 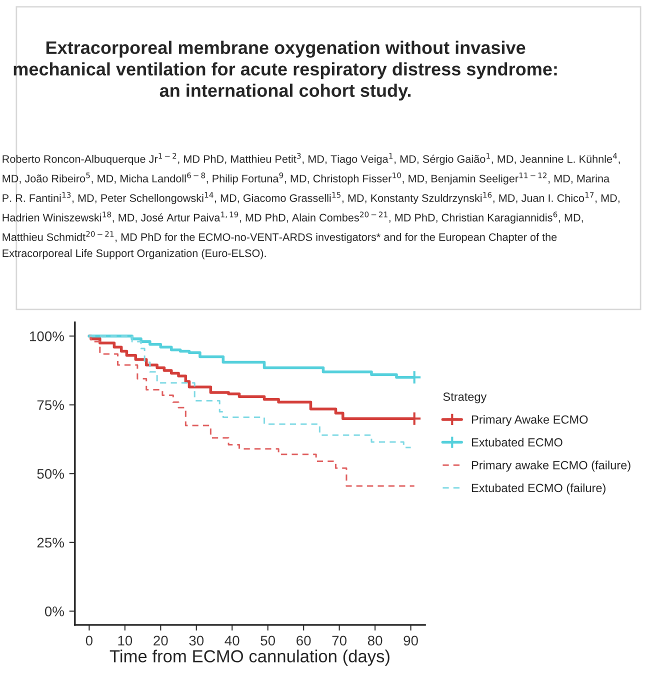 I want to click on x-tick-label: 60, so click(x=303, y=641).